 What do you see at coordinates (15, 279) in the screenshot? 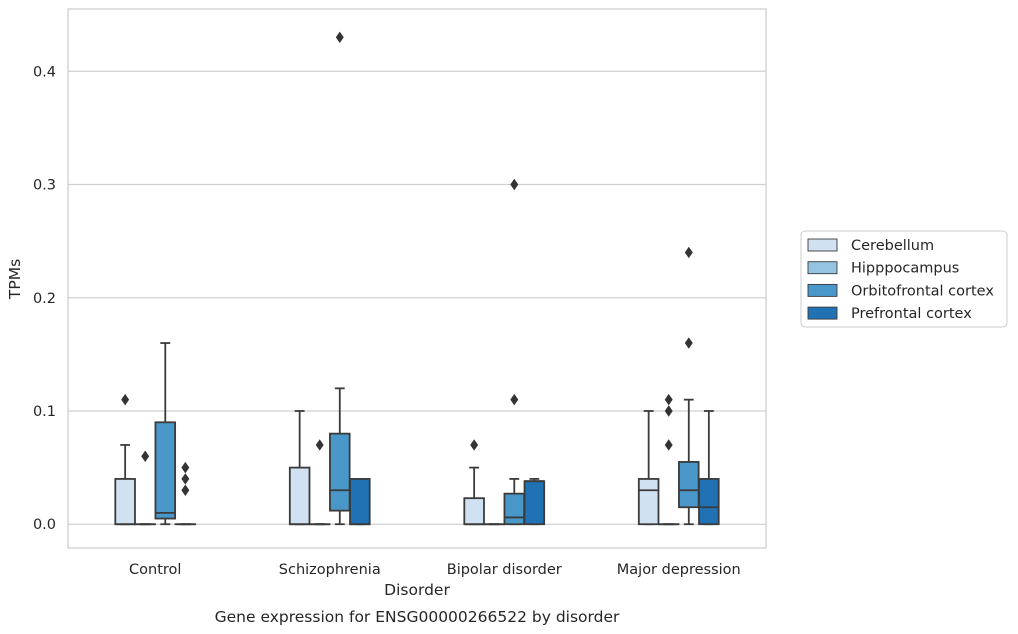
I see `y-axis-title: TPMs` at bounding box center [15, 279].